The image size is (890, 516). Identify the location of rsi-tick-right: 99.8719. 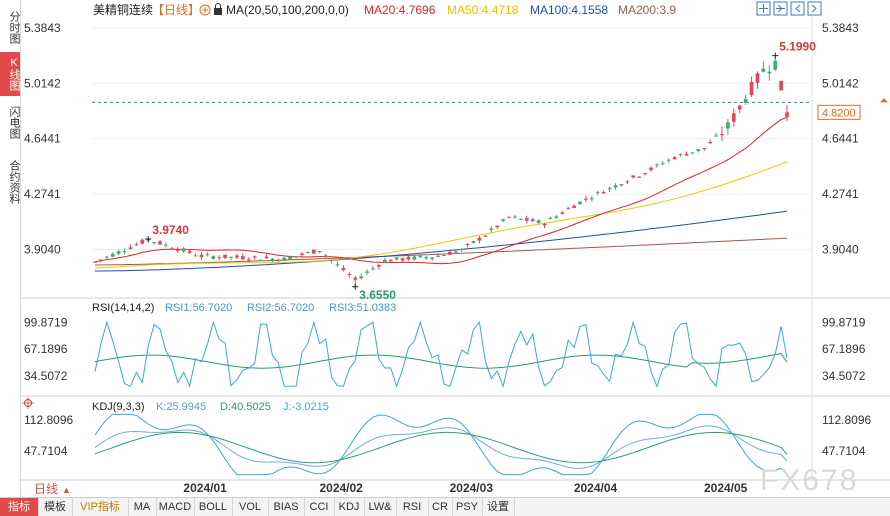
(844, 322).